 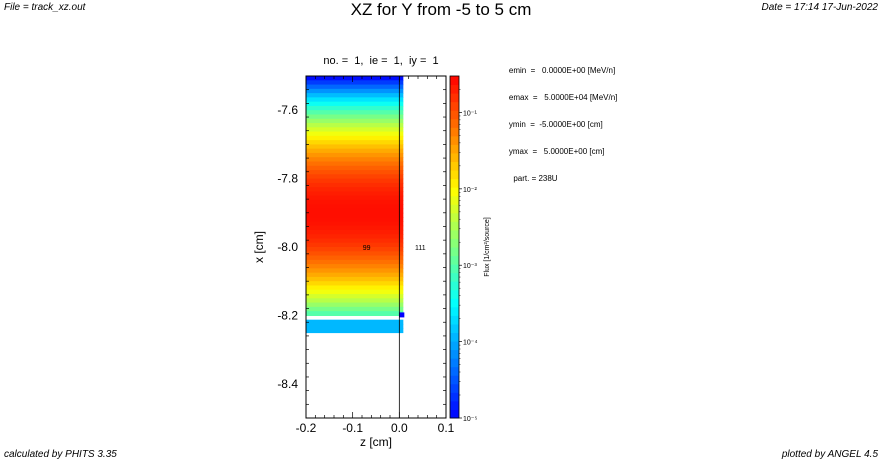 What do you see at coordinates (45, 7) in the screenshot?
I see `file-label: File = track_xz.out` at bounding box center [45, 7].